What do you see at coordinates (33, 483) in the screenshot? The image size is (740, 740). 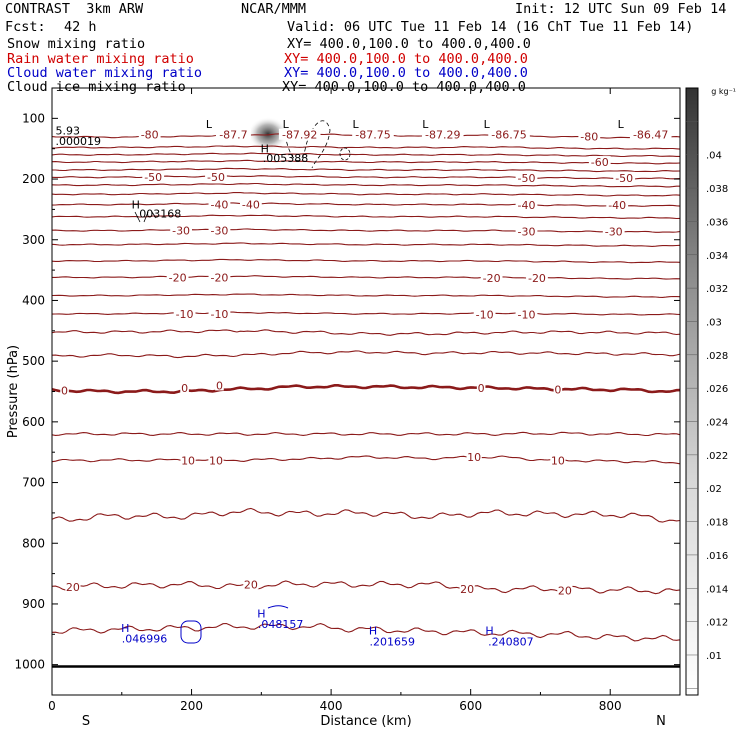 I see `y-tick-label: 700` at bounding box center [33, 483].